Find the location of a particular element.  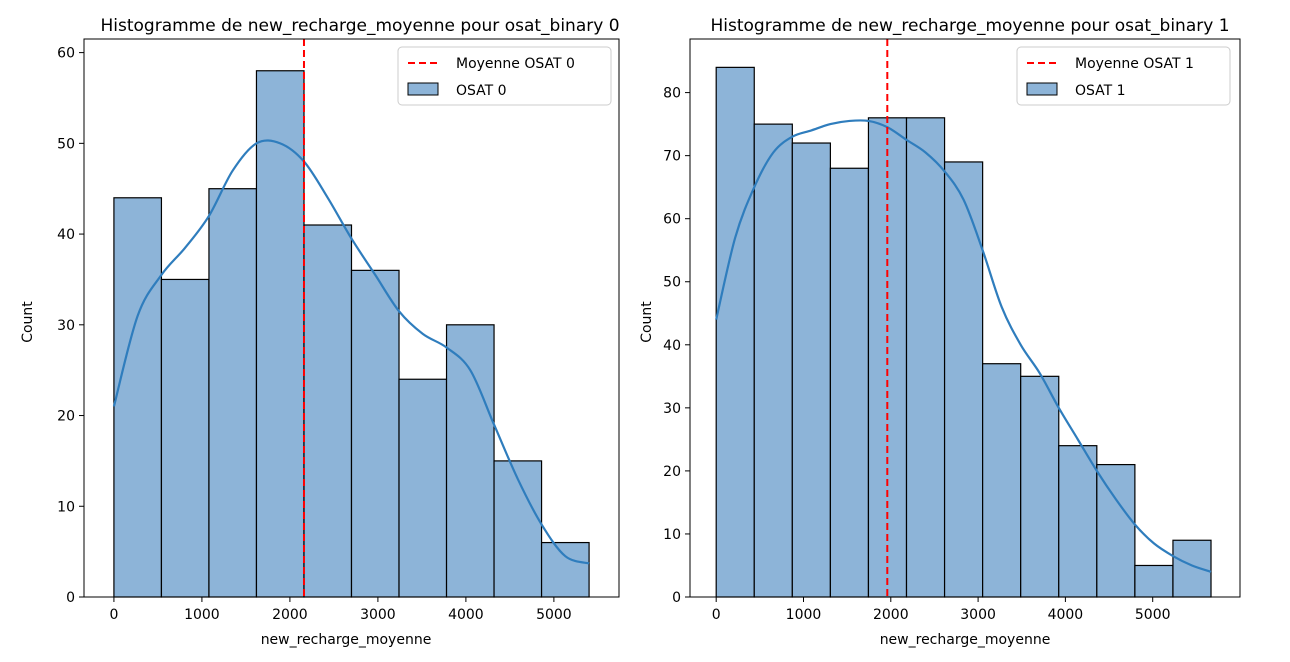

legend-mean-label: Moyenne OSAT 0 is located at coordinates (515, 64).